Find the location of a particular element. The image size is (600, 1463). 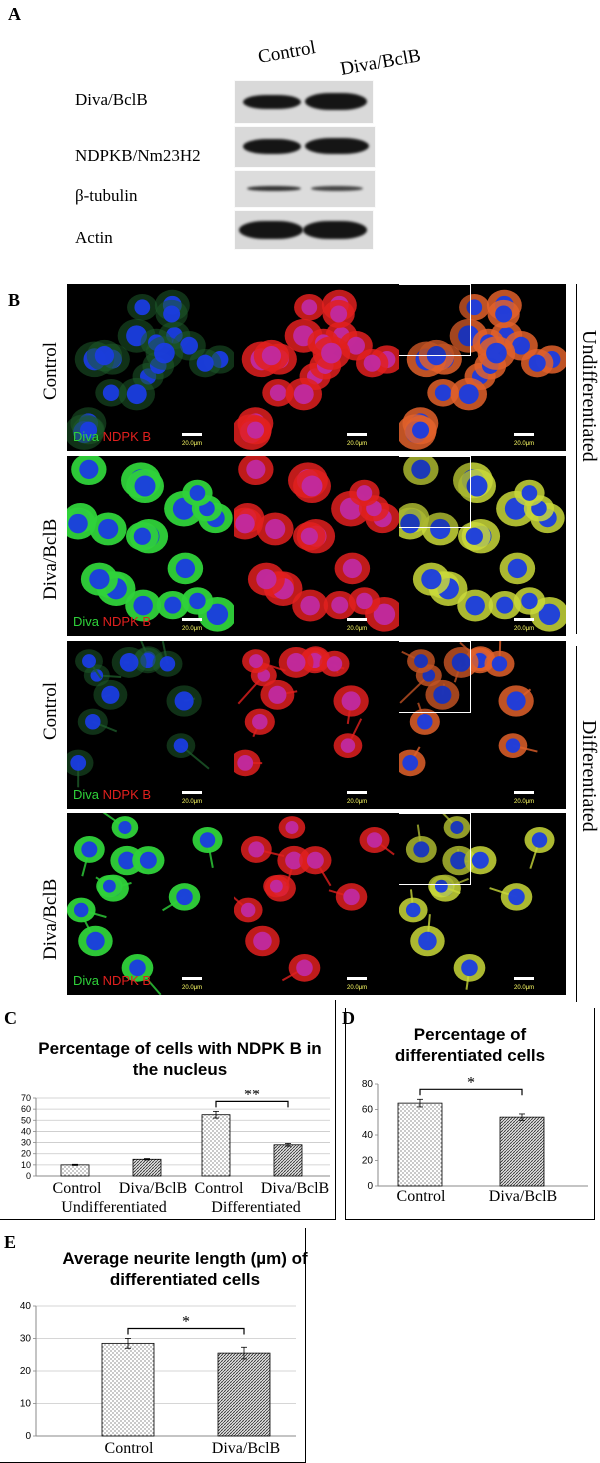

chart-c-frame is located at coordinates (168, 1110).